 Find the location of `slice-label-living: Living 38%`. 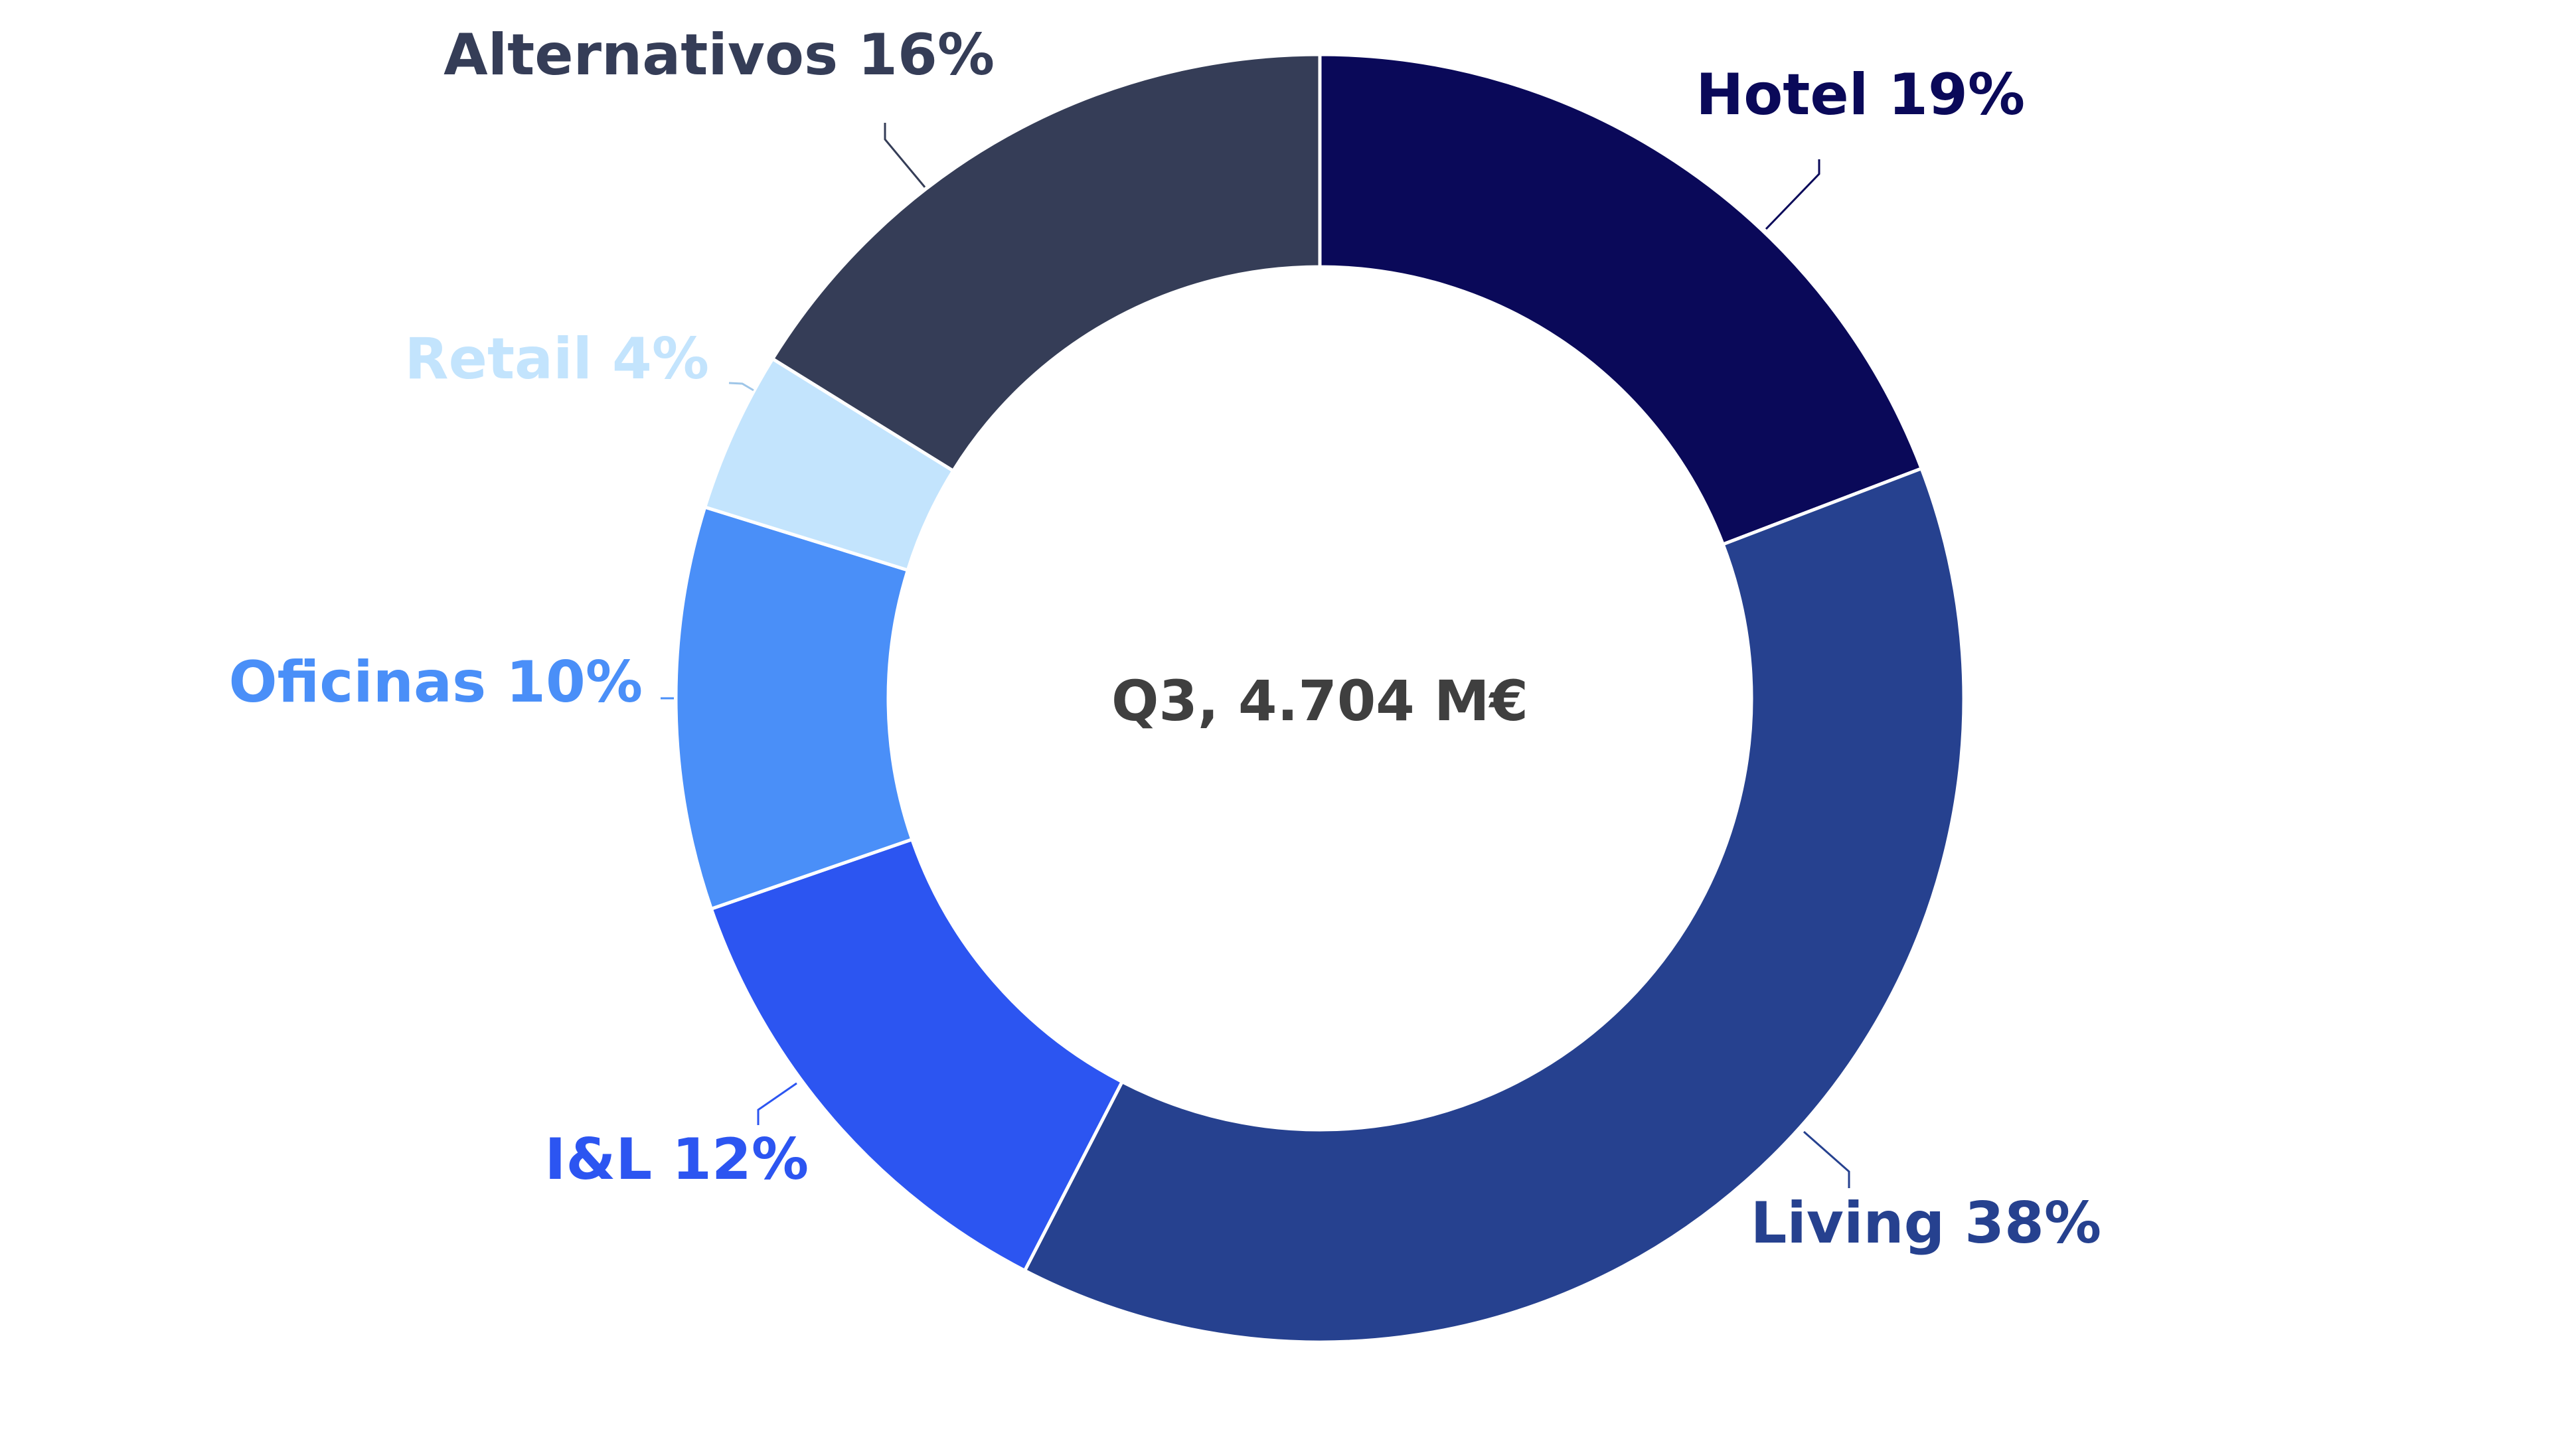

slice-label-living: Living 38% is located at coordinates (1926, 1223).